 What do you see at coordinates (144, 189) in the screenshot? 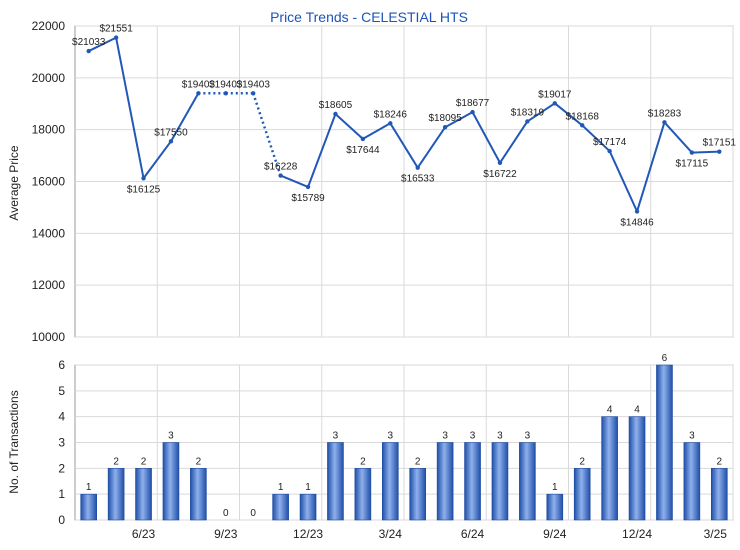
I see `price-data-label: $16125` at bounding box center [144, 189].